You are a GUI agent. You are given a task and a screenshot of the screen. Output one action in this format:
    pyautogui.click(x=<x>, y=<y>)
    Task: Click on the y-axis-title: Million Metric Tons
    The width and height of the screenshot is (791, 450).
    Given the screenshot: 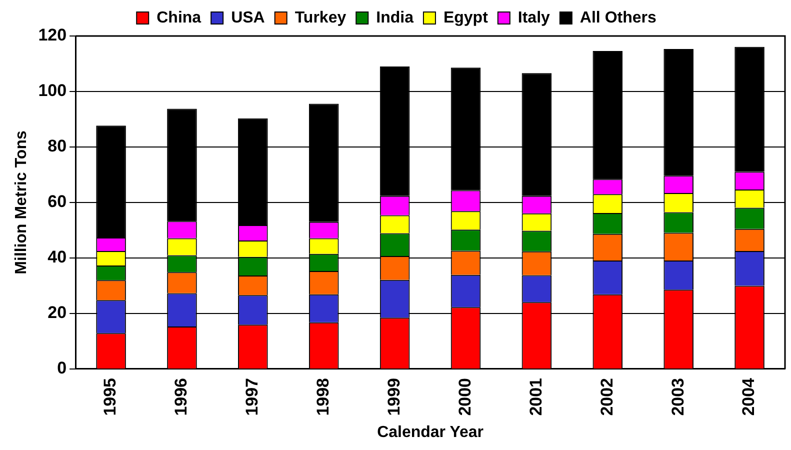 What is the action you would take?
    pyautogui.click(x=21, y=202)
    